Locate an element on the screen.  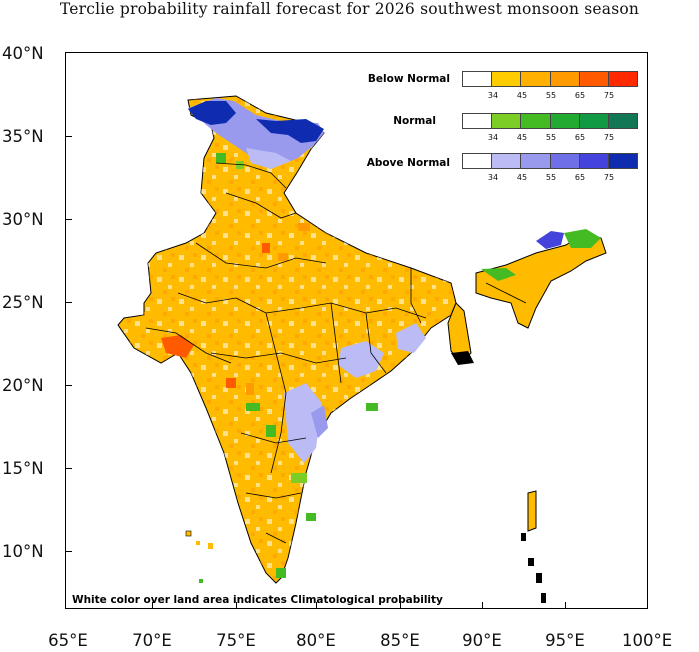
legend-below-normal-label: Below Normal is located at coordinates (408, 79).